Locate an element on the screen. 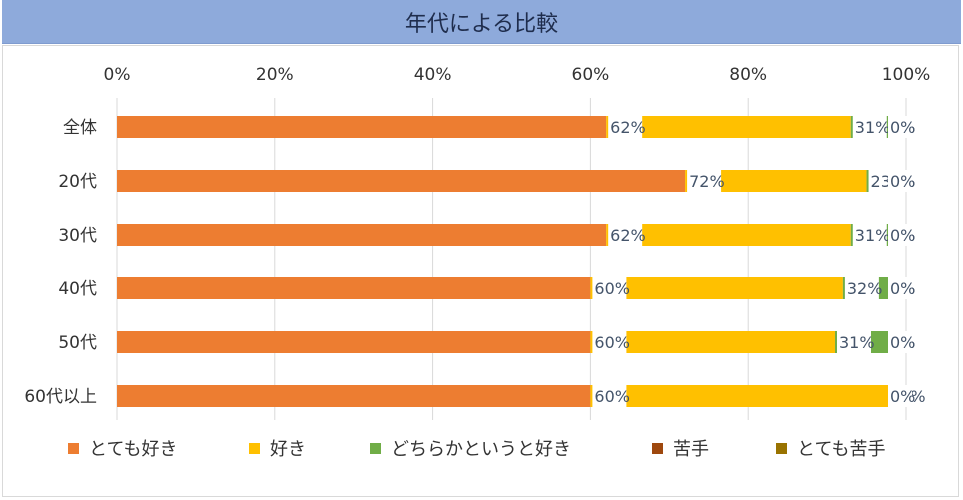  legend-item-series-4: とても苦手 is located at coordinates (831, 448).